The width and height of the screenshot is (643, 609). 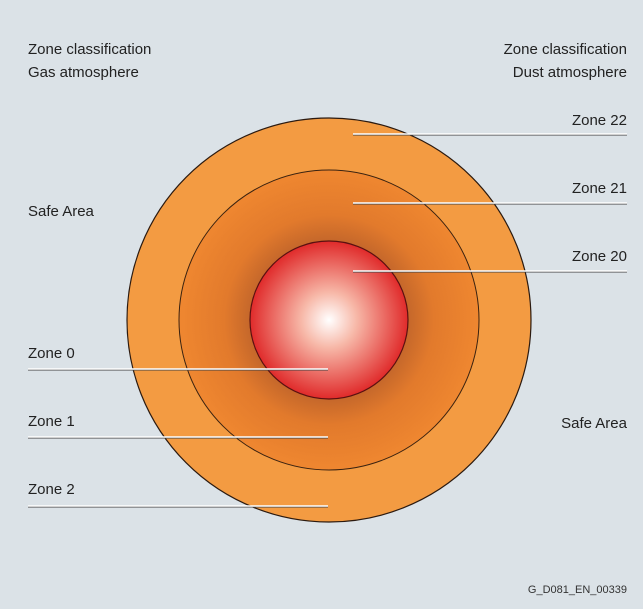 What do you see at coordinates (178, 426) in the screenshot?
I see `gas-labels: Zone 0 Zone 1 Zone 2` at bounding box center [178, 426].